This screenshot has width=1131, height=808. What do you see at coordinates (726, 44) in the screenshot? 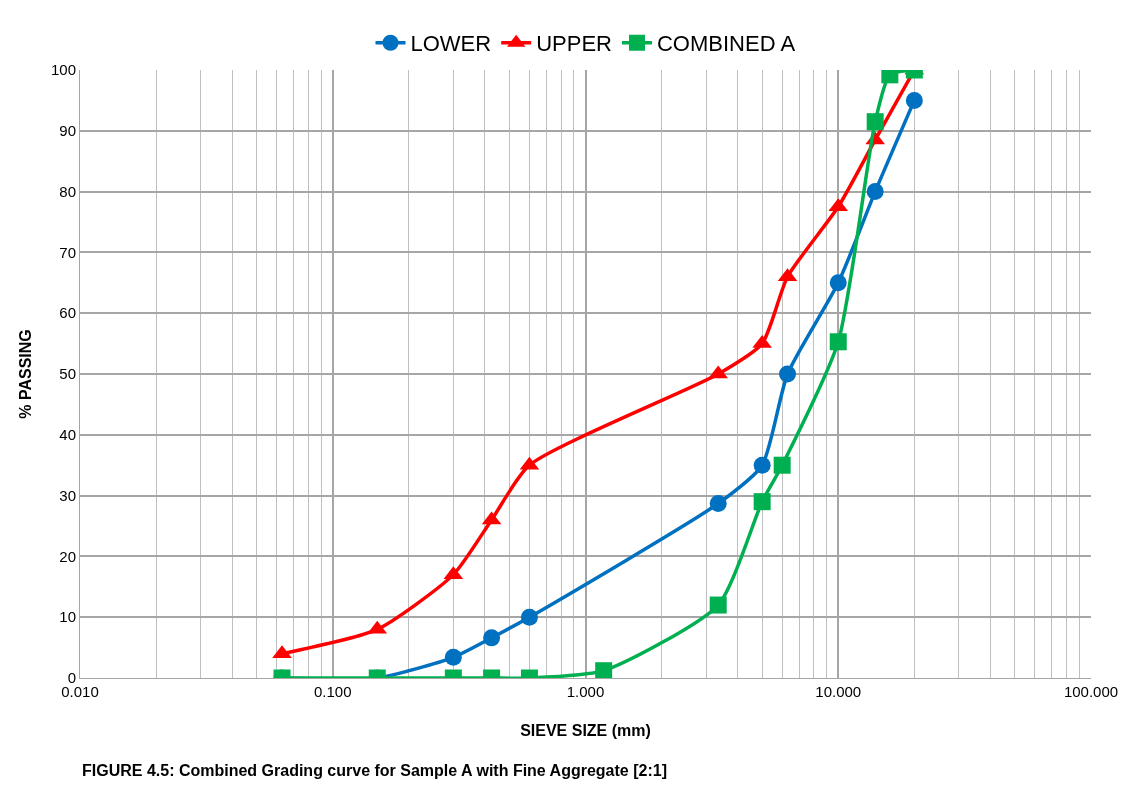
I see `legend-label: COMBINED A` at bounding box center [726, 44].